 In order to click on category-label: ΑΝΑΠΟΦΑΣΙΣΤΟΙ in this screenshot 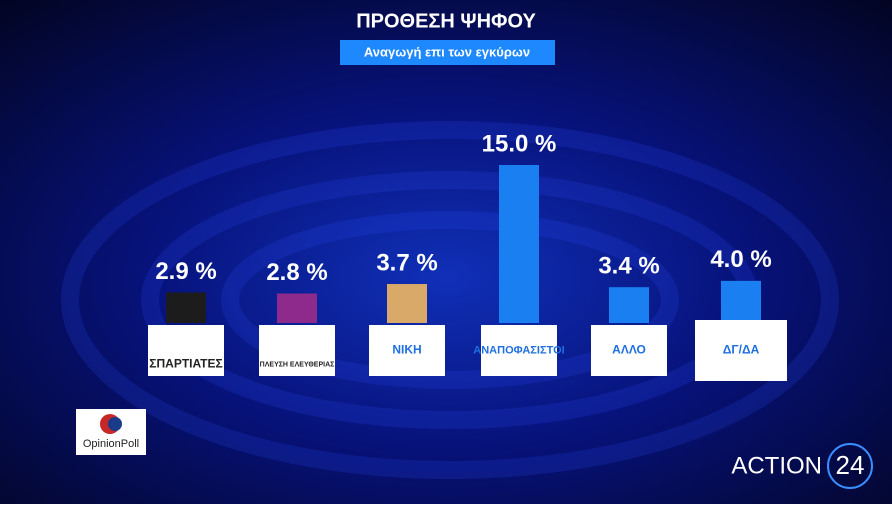, I will do `click(518, 350)`.